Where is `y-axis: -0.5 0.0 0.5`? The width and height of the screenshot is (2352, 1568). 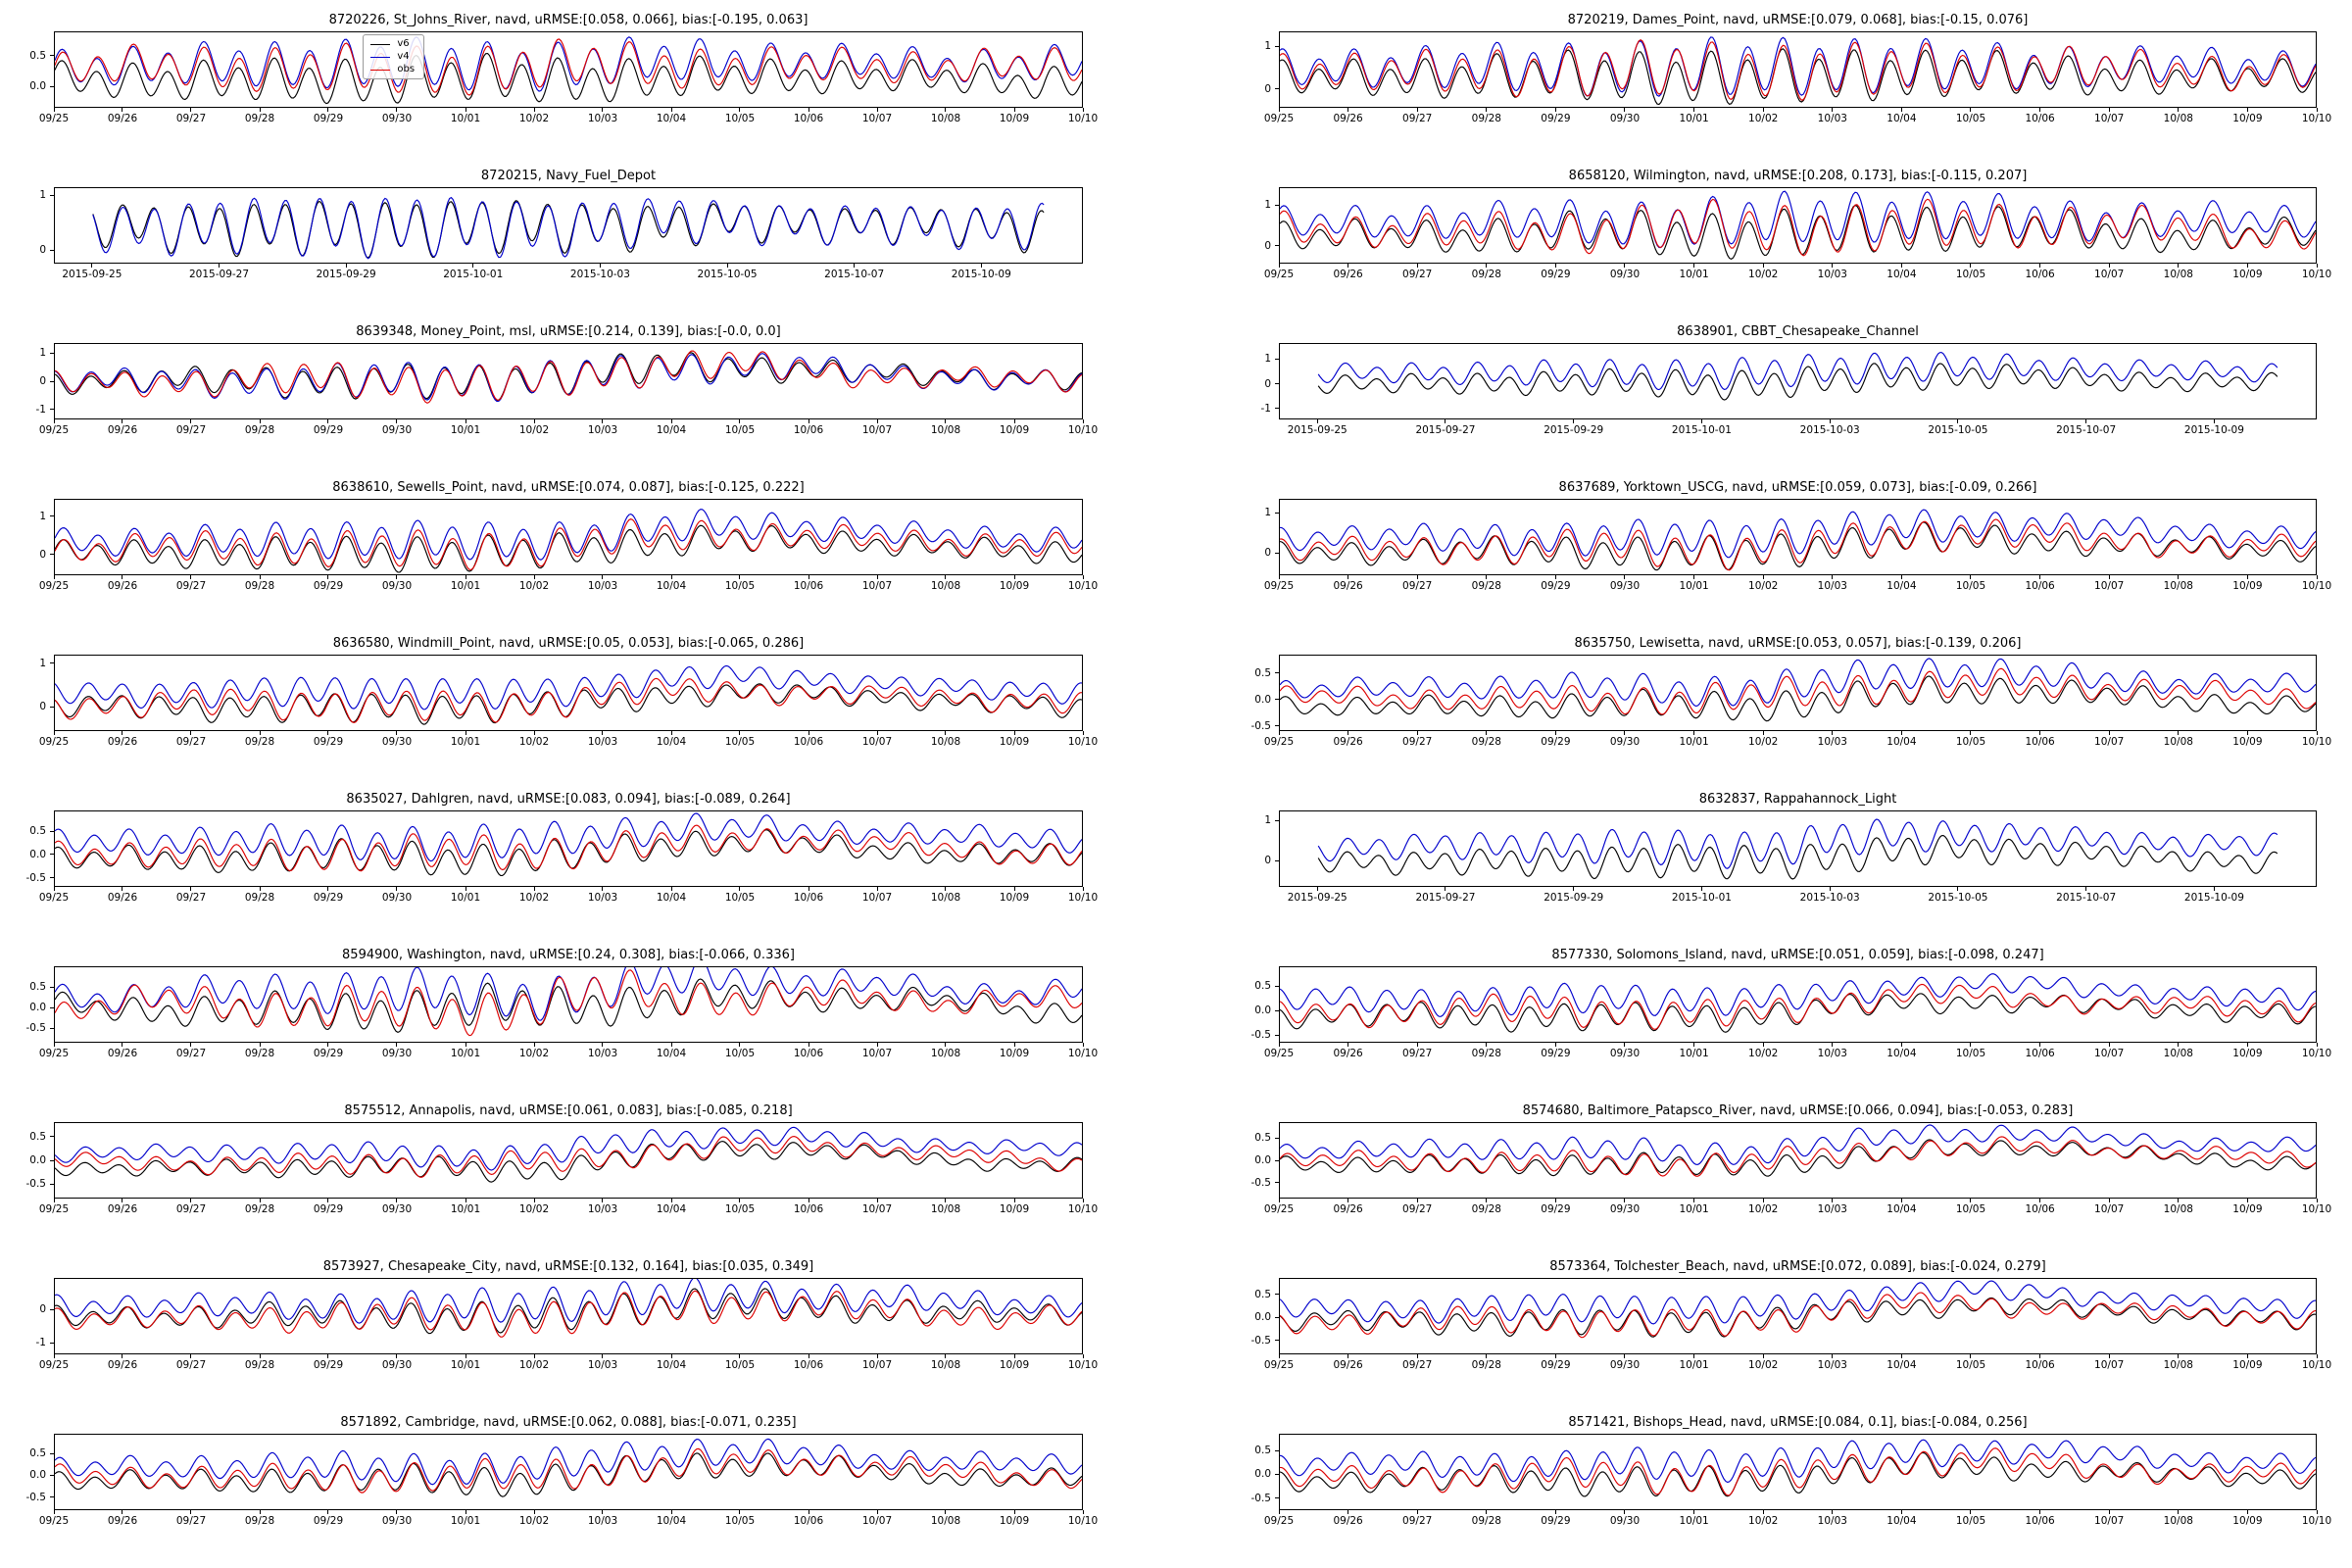
y-axis: -0.5 0.0 0.5 is located at coordinates (27, 1004).